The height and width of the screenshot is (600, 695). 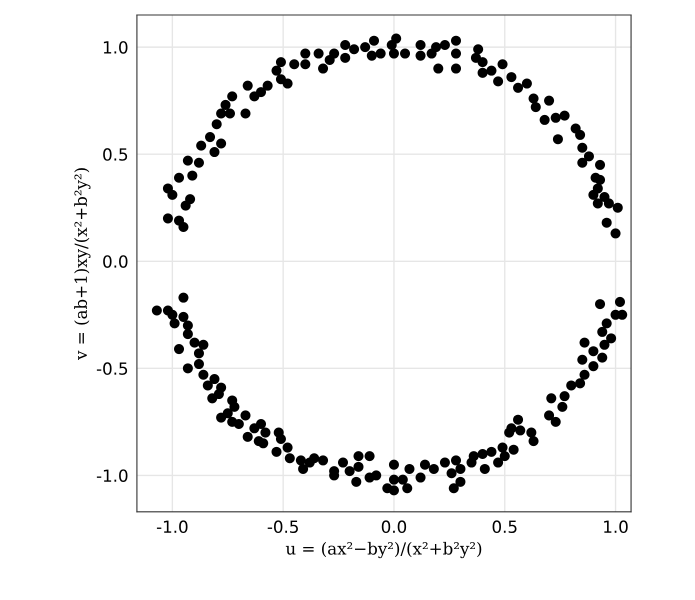 I want to click on x-tick-label: 0.0, so click(x=394, y=527).